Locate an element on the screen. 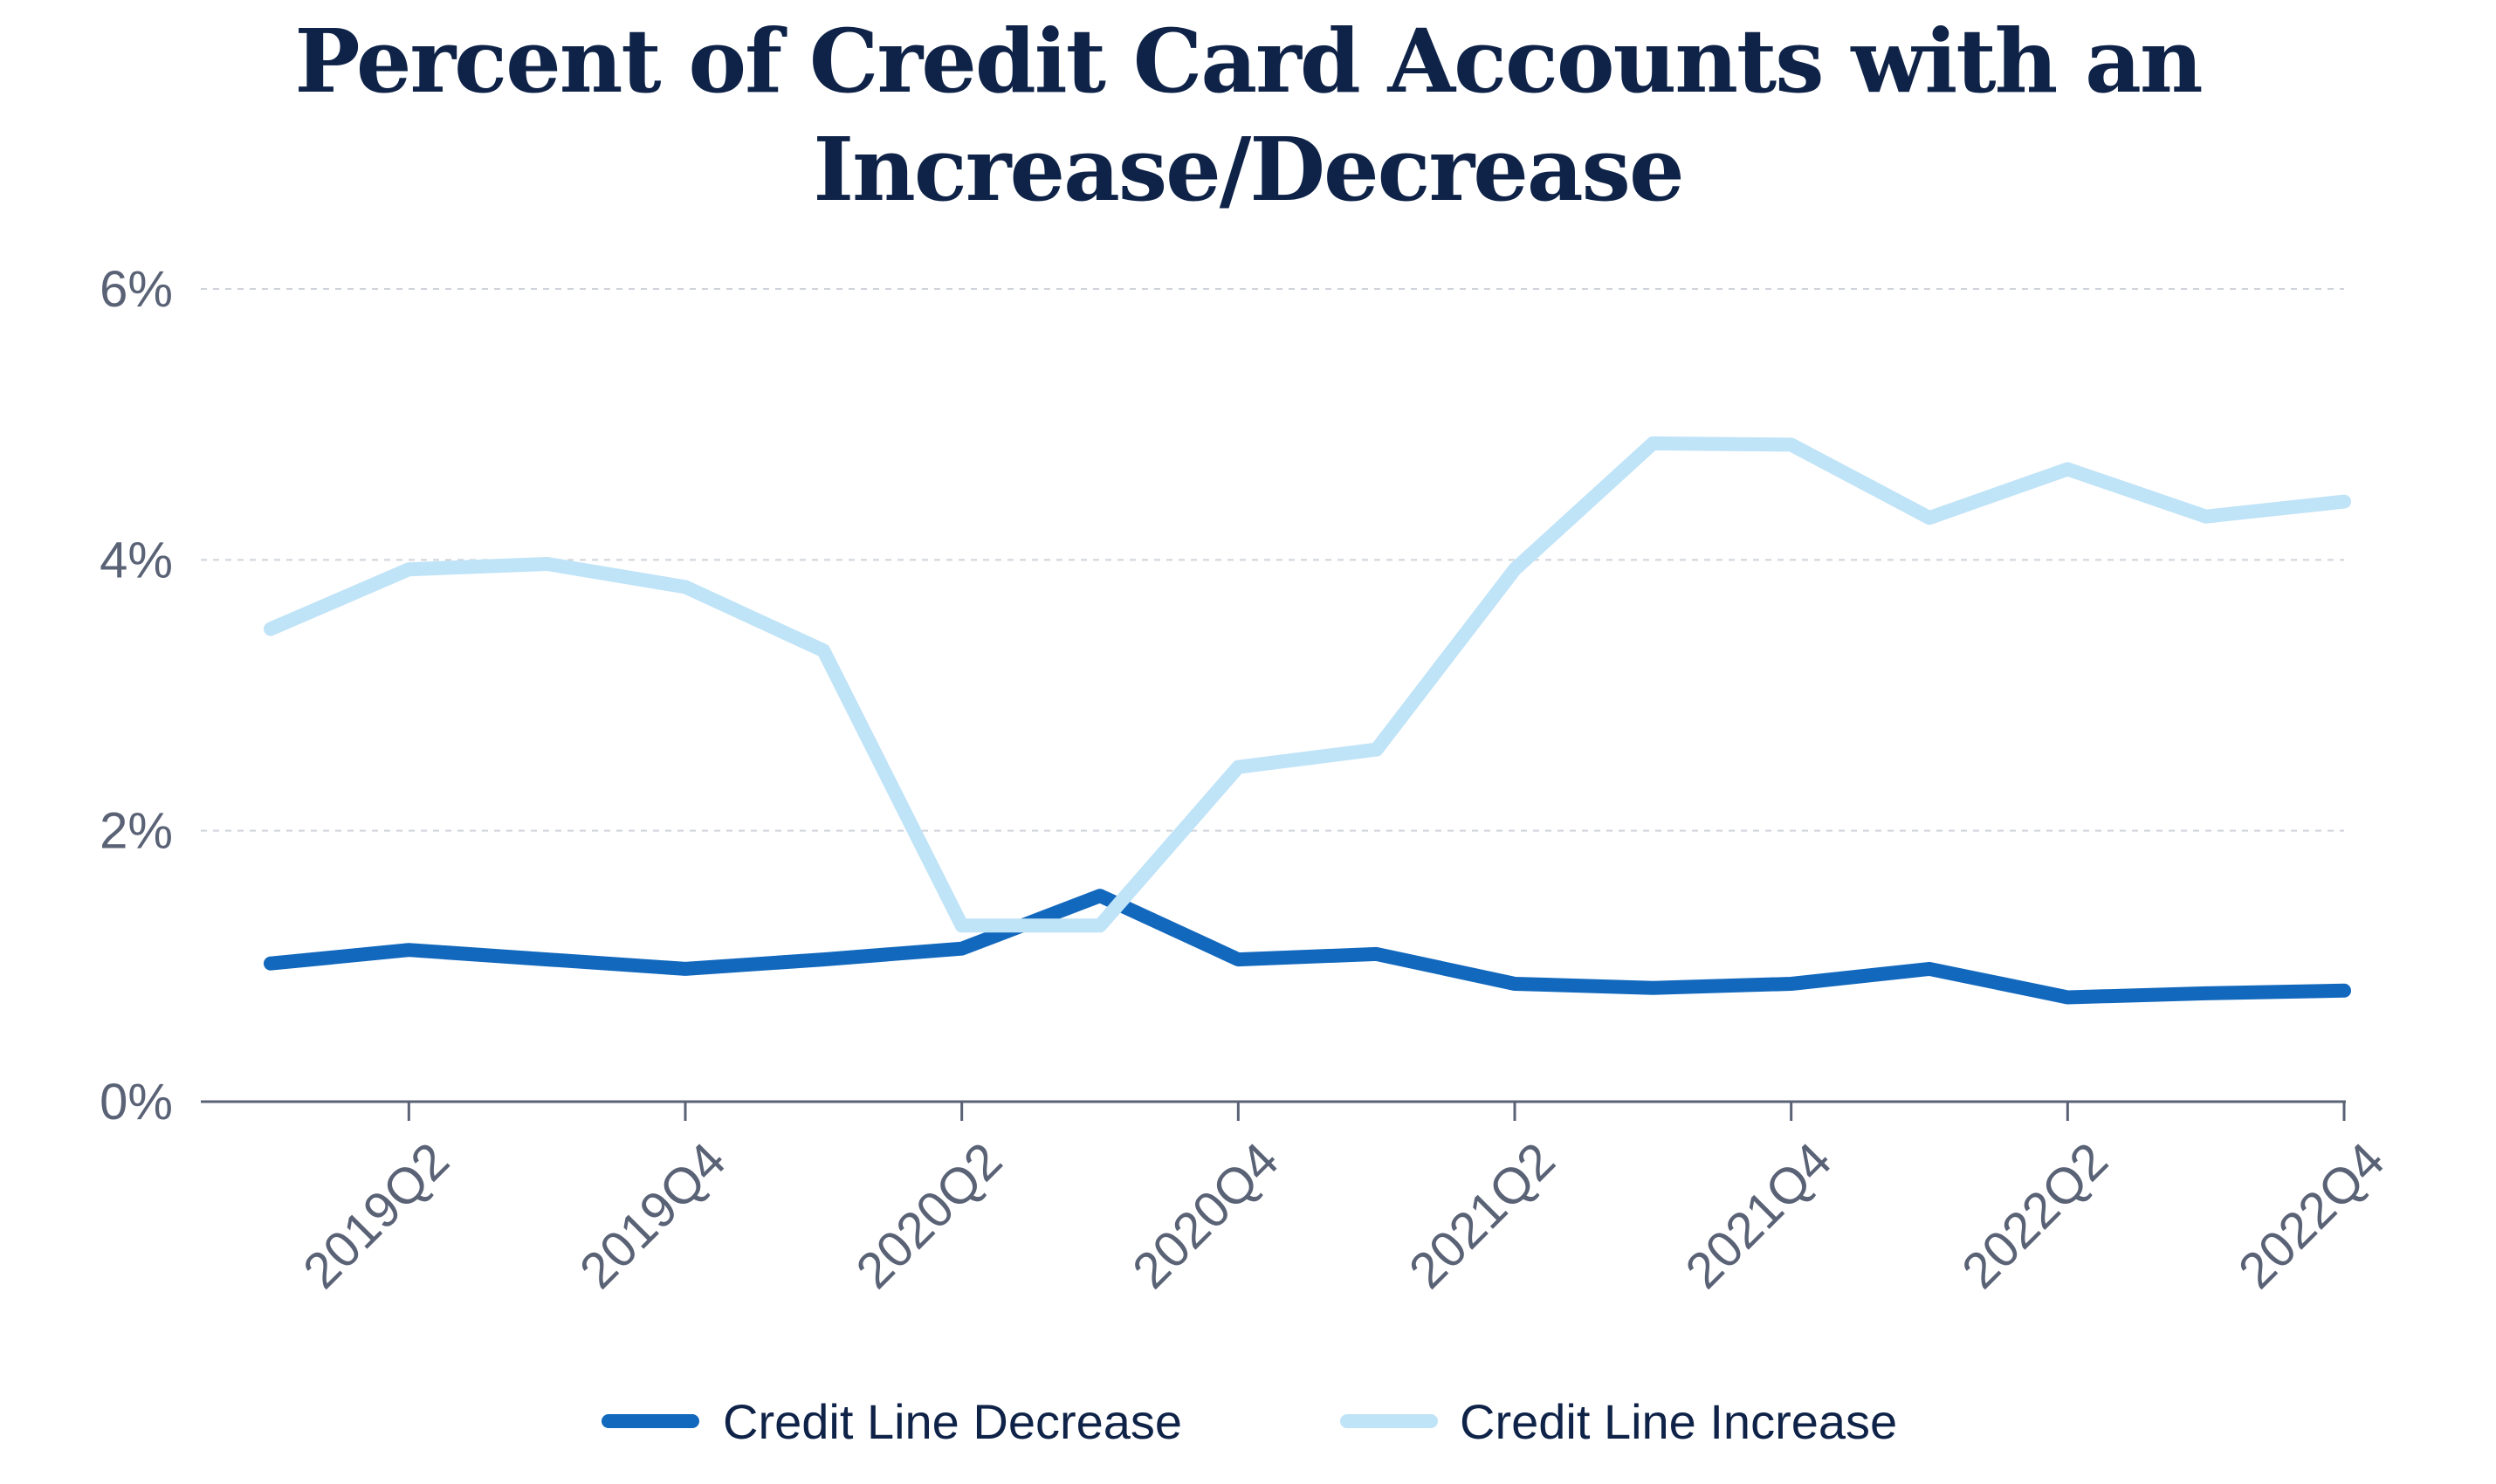 This screenshot has width=2496, height=1484. x-tick-label: 2019Q4 is located at coordinates (653, 1216).